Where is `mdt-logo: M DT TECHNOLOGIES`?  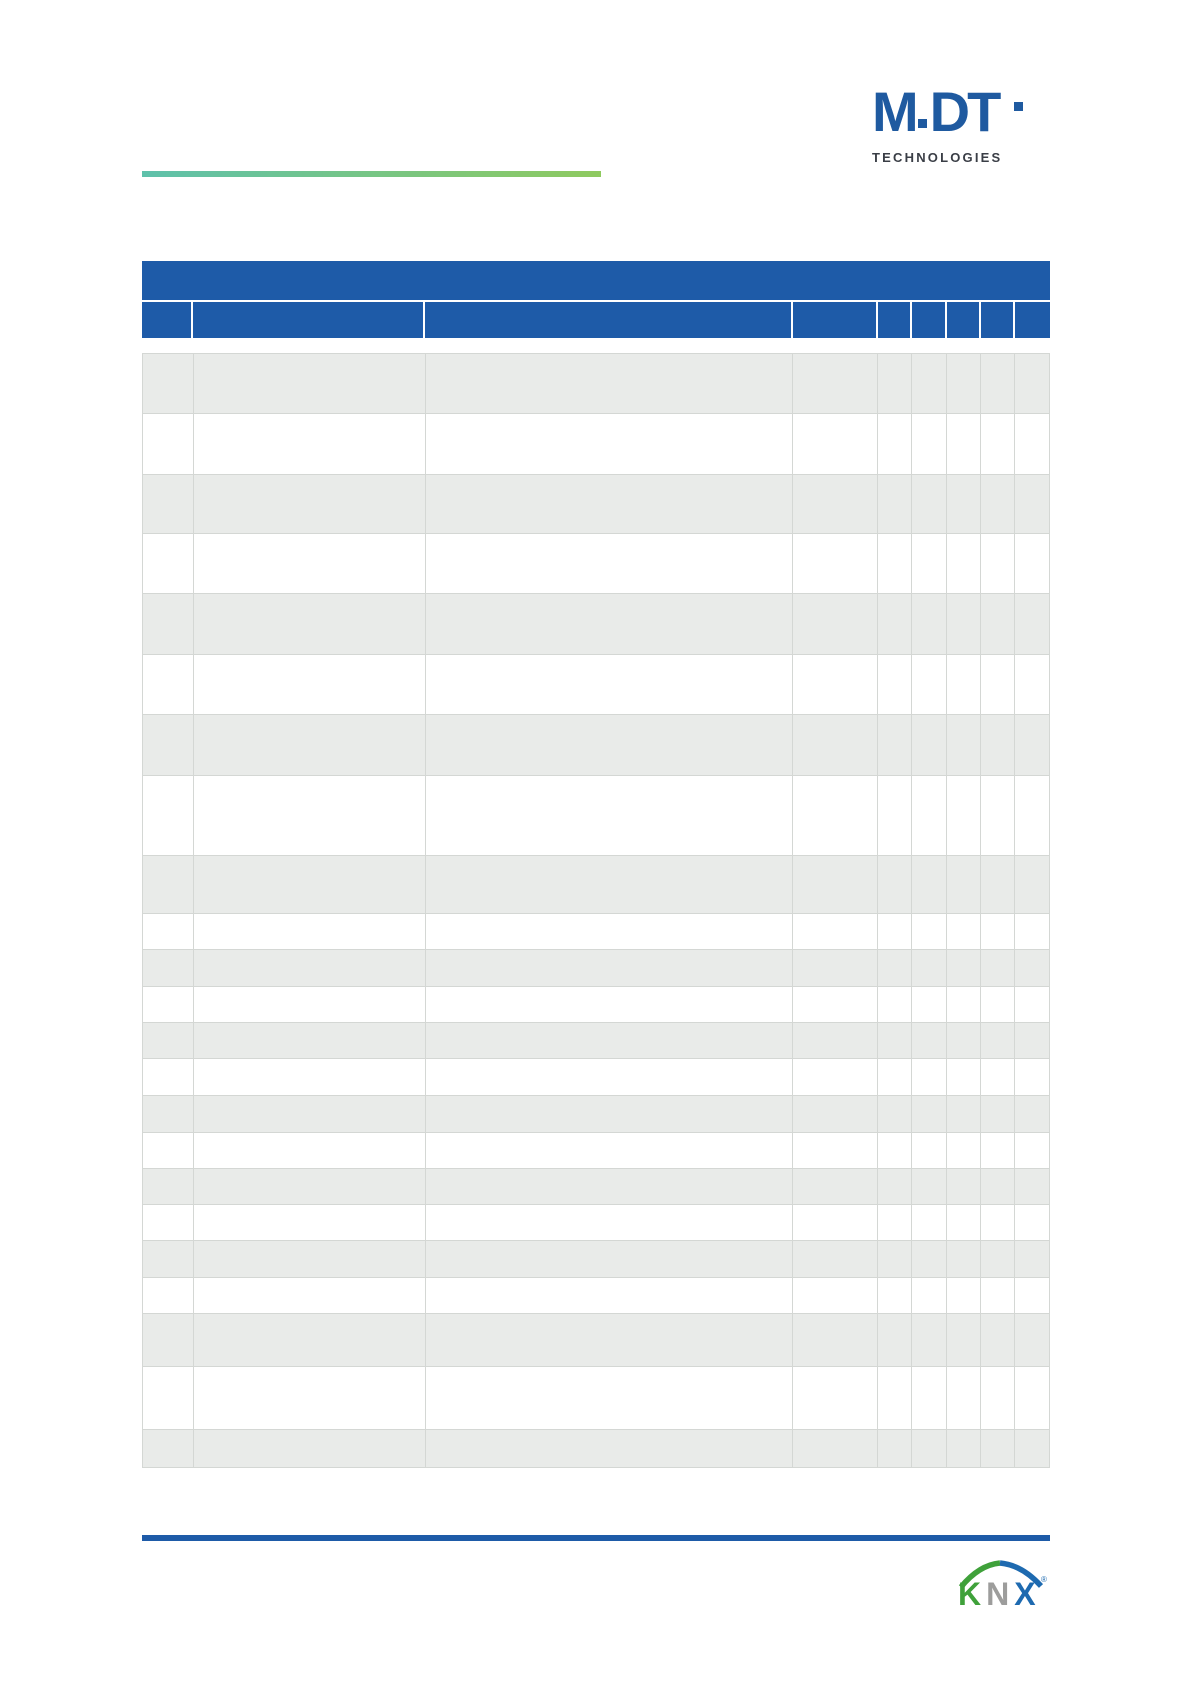
mdt-logo: M DT TECHNOLOGIES is located at coordinates (947, 122).